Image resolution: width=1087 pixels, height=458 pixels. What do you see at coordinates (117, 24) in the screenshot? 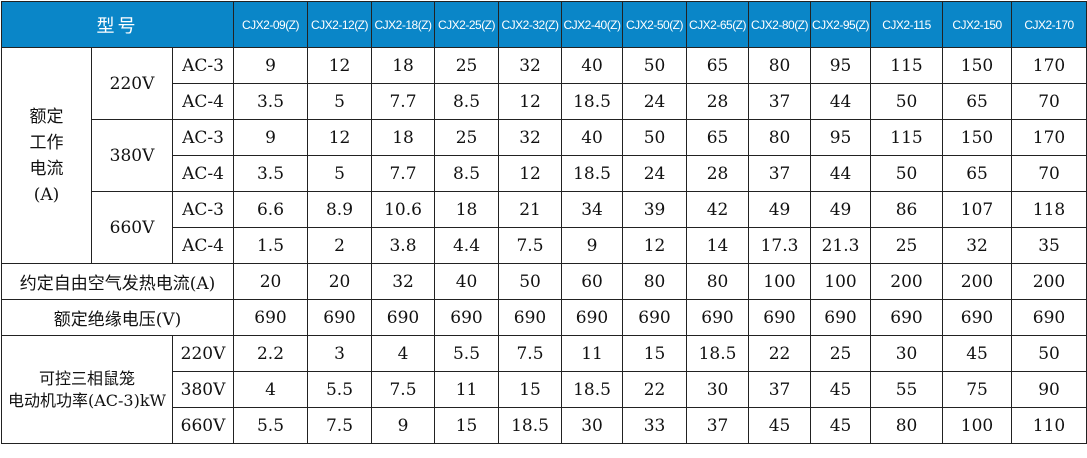
I see `model-header: 型号` at bounding box center [117, 24].